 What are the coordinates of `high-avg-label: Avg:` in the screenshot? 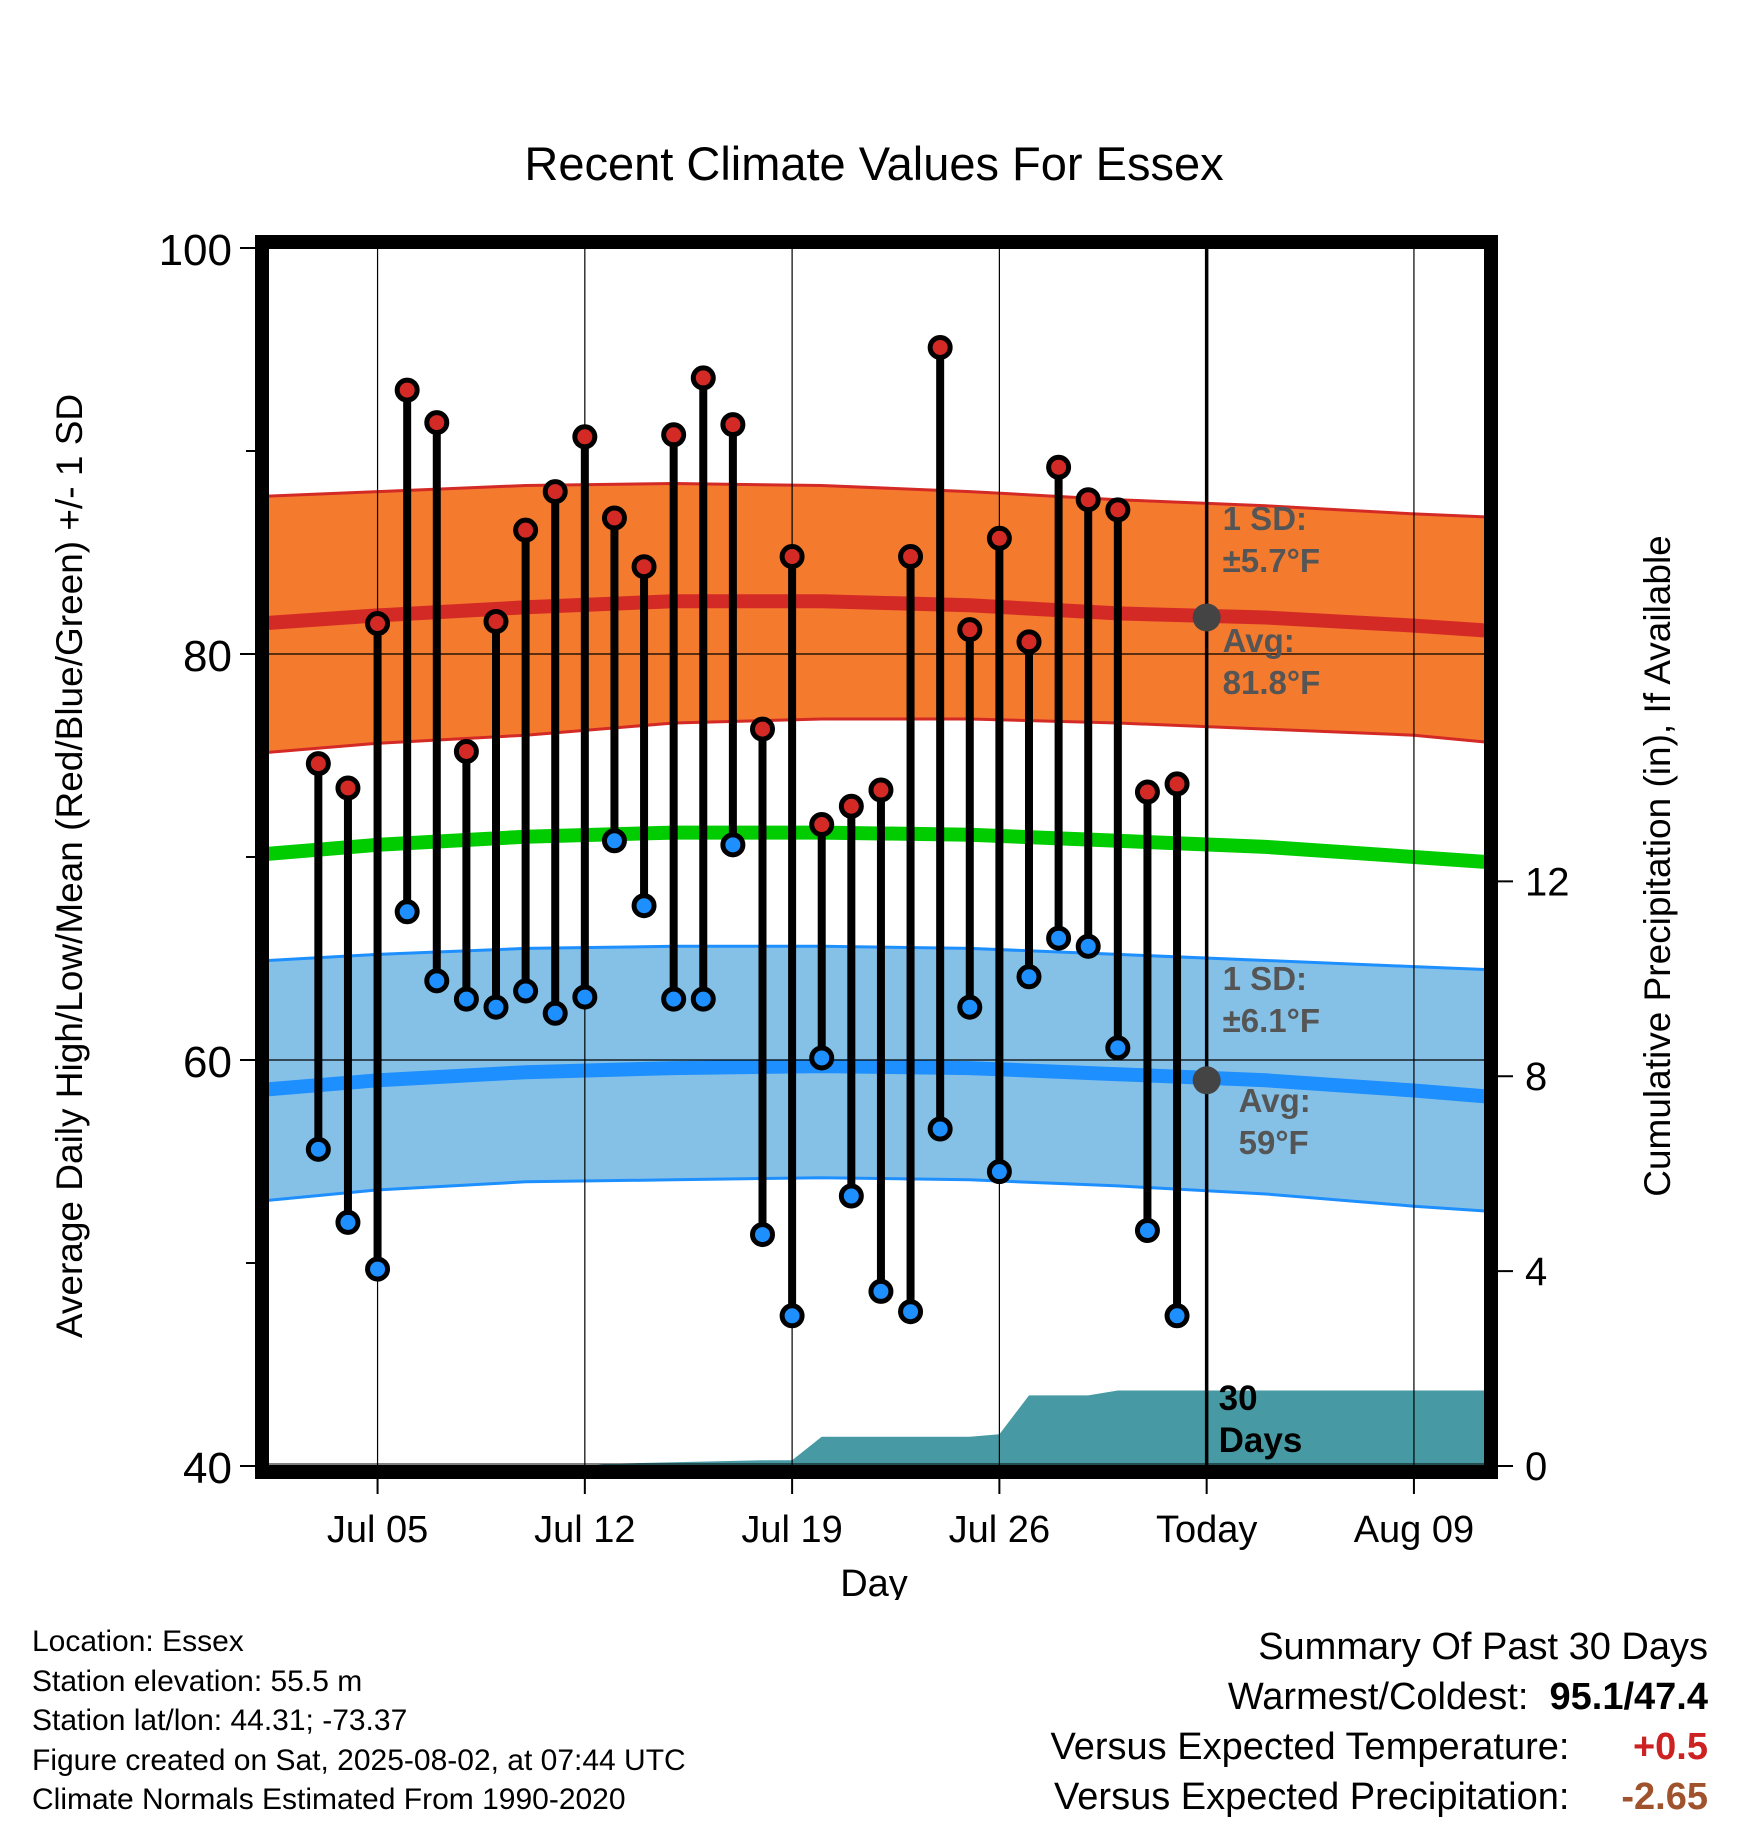 It's located at (1259, 640).